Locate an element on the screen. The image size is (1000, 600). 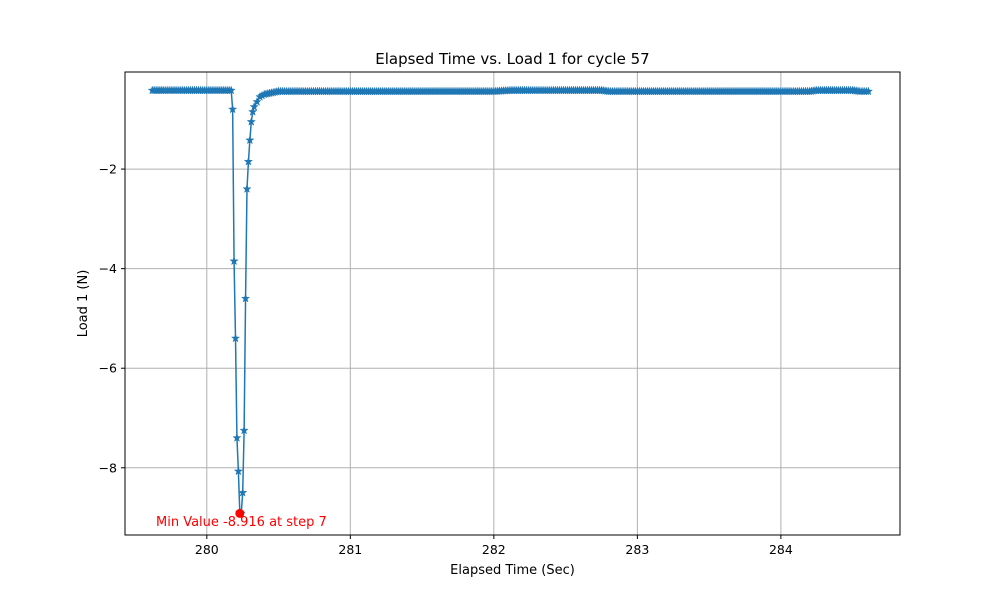
min-value-annotation: Min Value -8.916 at step 7 is located at coordinates (241, 522).